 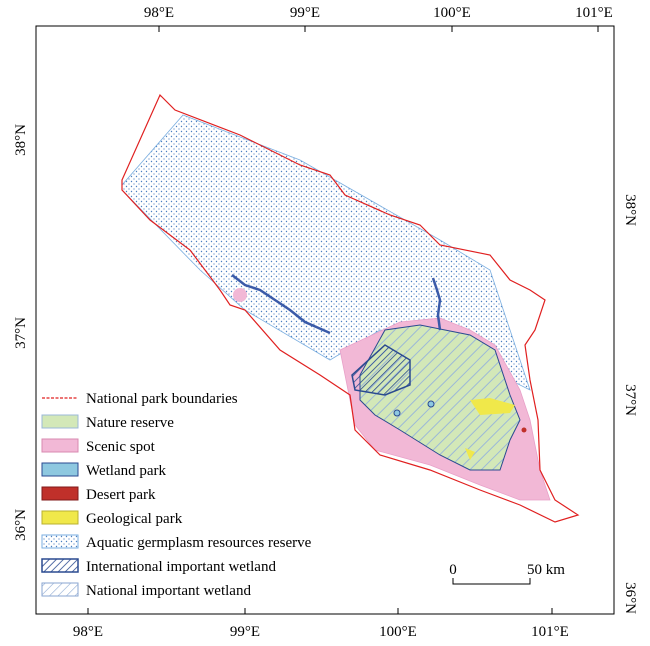 What do you see at coordinates (126, 471) in the screenshot?
I see `legend-label: Wetland park` at bounding box center [126, 471].